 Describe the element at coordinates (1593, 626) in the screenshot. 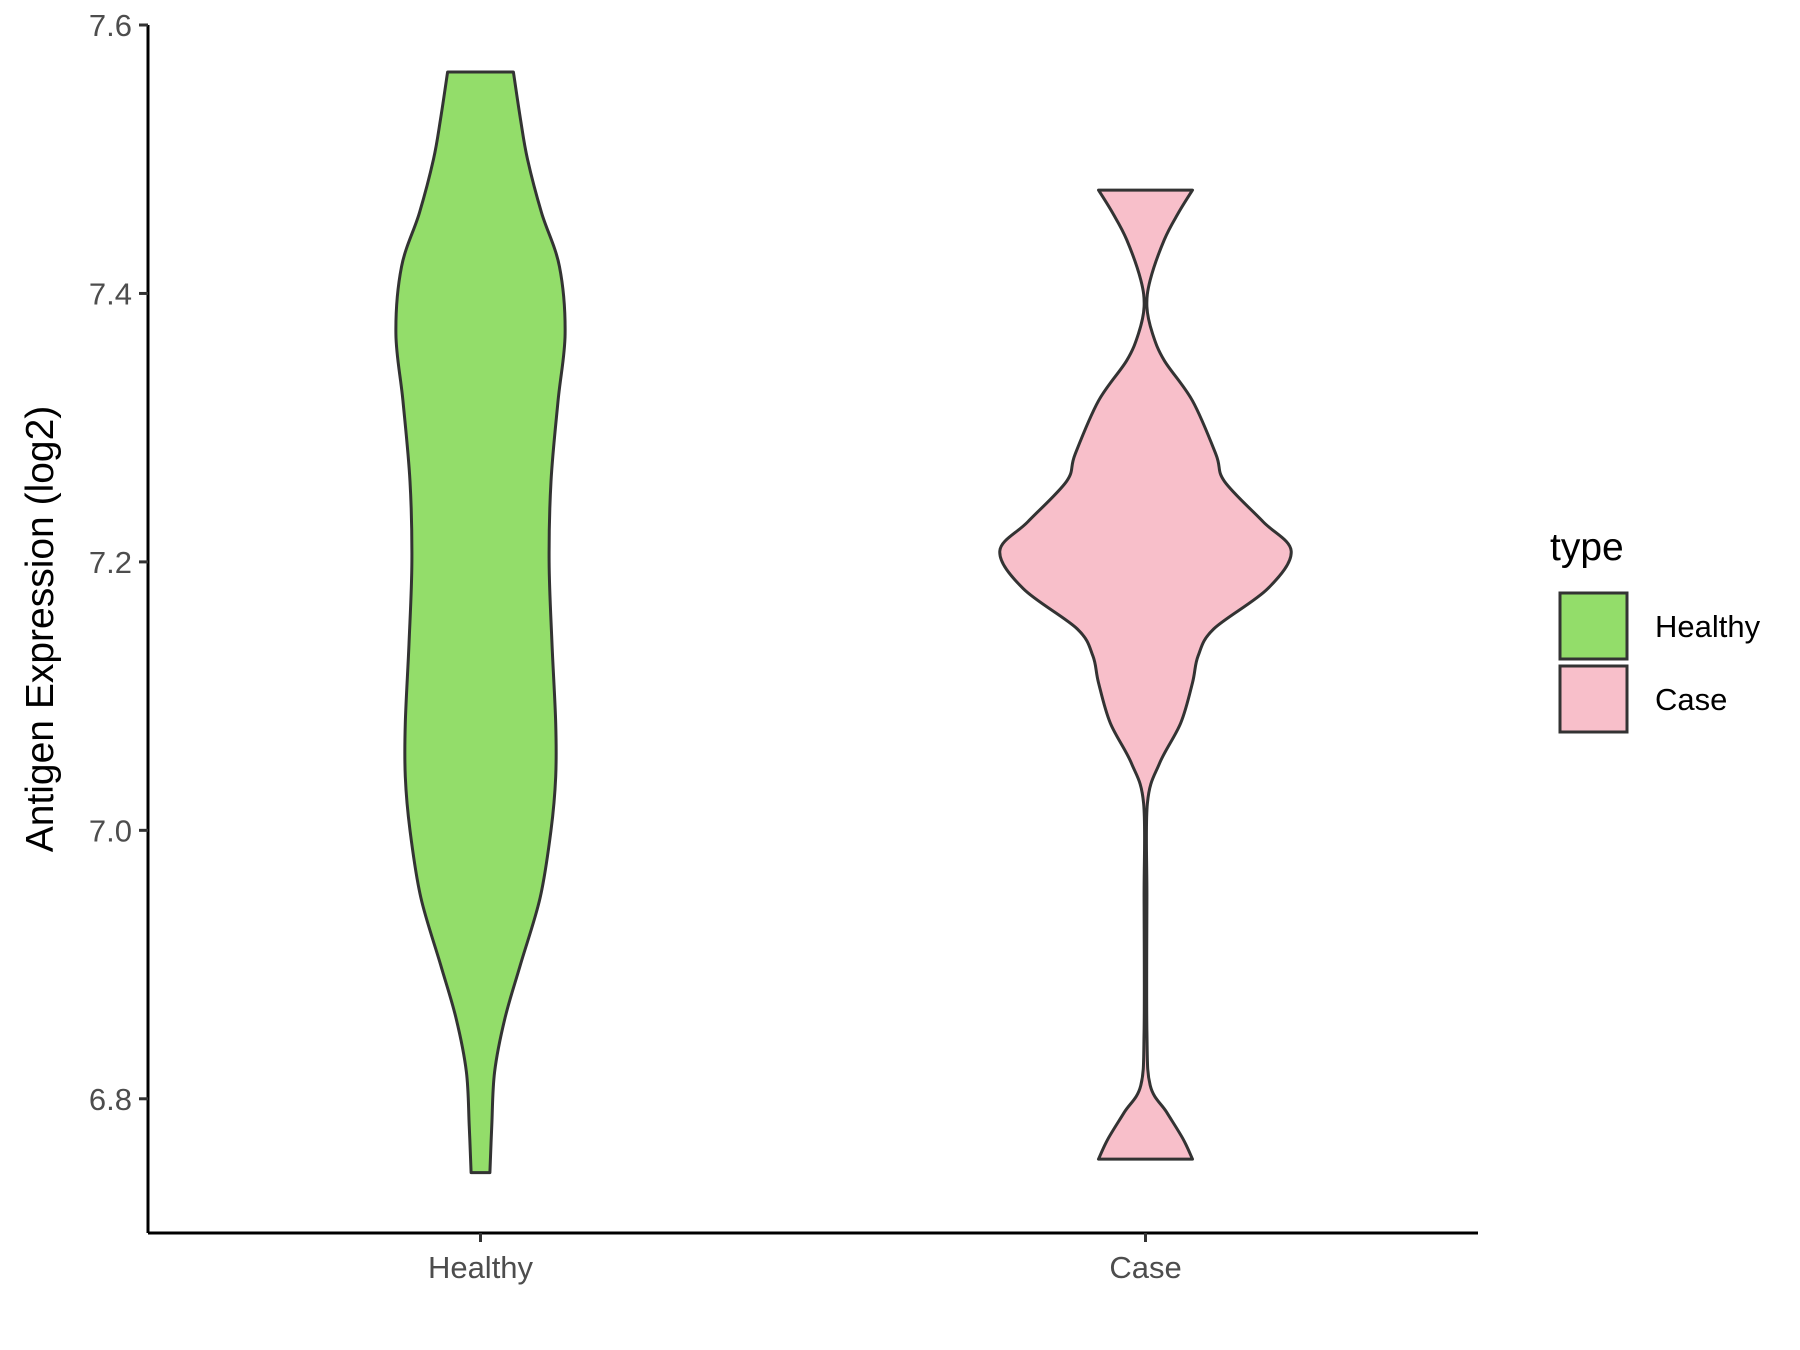

I see `legend-key-healthy` at that location.